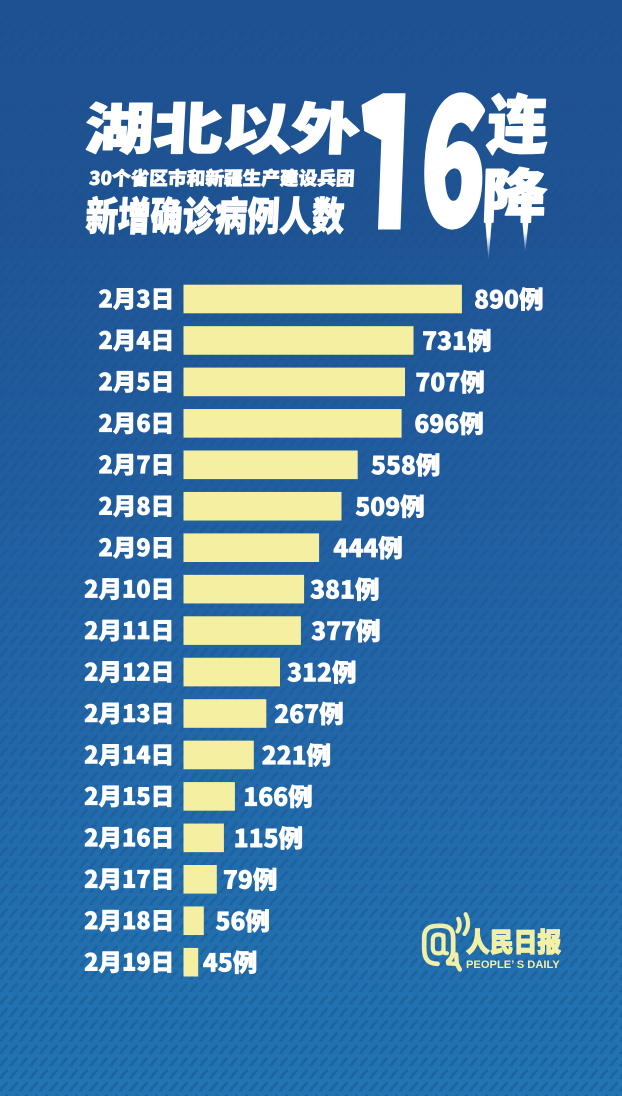 Image resolution: width=622 pixels, height=1096 pixels. What do you see at coordinates (513, 965) in the screenshot?
I see `svg-text: PEOPLE’ S DAILY` at bounding box center [513, 965].